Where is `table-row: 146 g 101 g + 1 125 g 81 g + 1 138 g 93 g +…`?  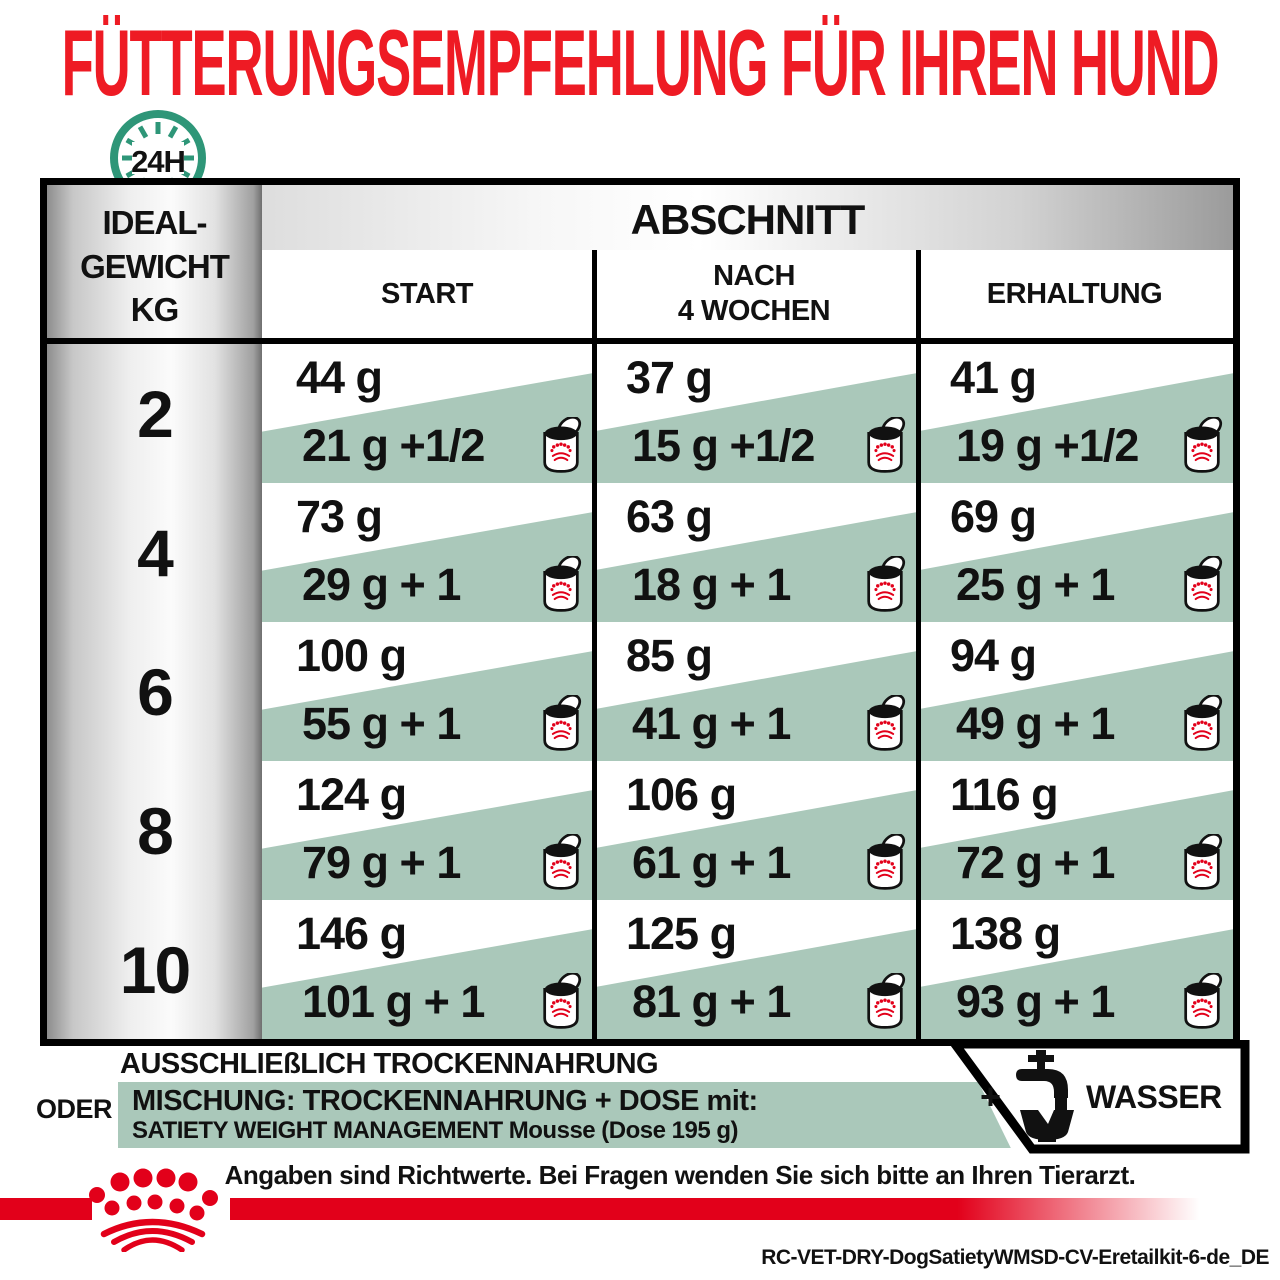
table-row: 146 g 101 g + 1 125 g 81 g + 1 138 g 93 g +… is located at coordinates (747, 969).